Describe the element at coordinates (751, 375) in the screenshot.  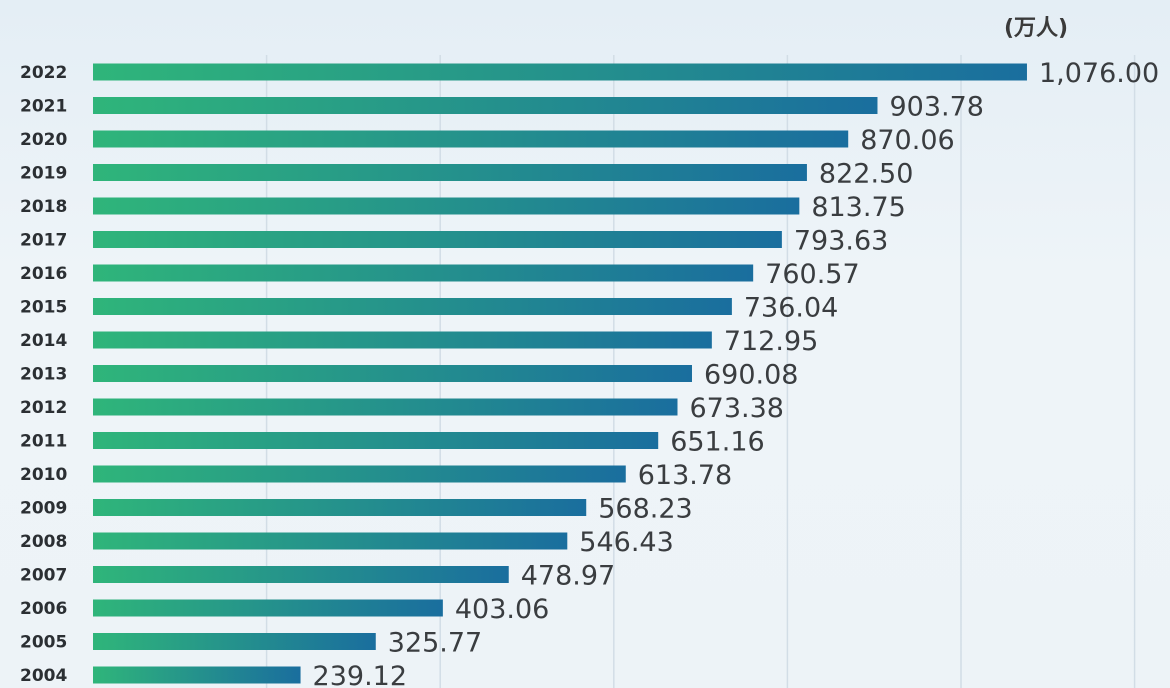
I see `value-label-2013: 690.08` at that location.